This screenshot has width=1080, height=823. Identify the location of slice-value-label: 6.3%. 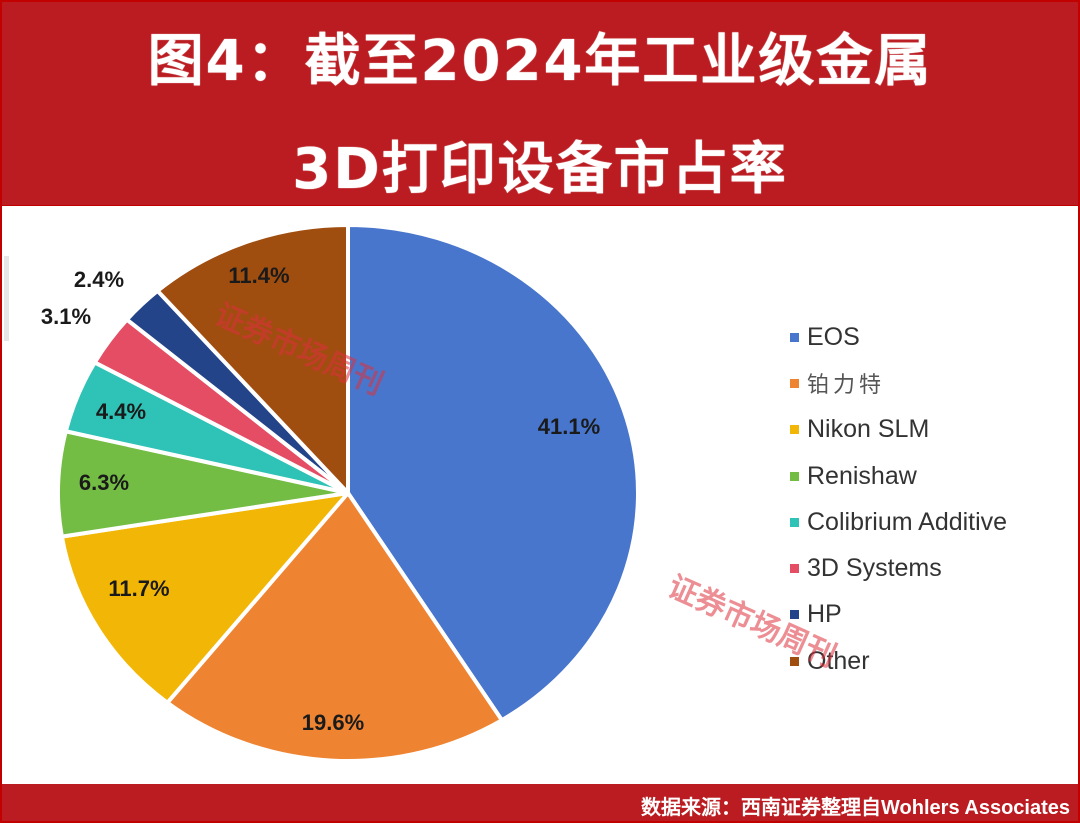
(104, 482).